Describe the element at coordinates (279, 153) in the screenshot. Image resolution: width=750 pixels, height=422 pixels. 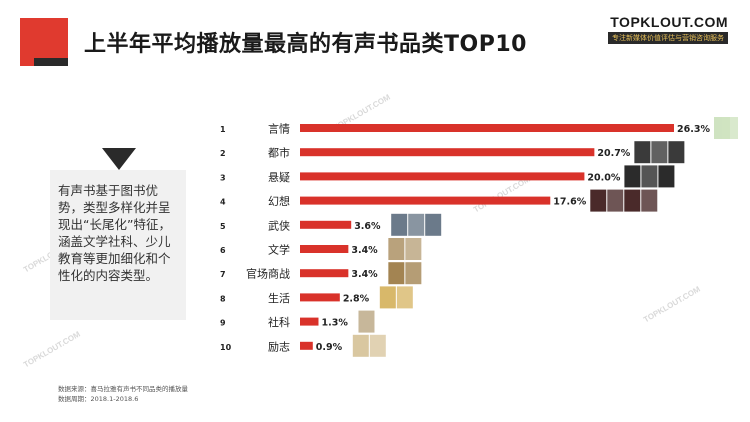
I see `category-label: 都市` at that location.